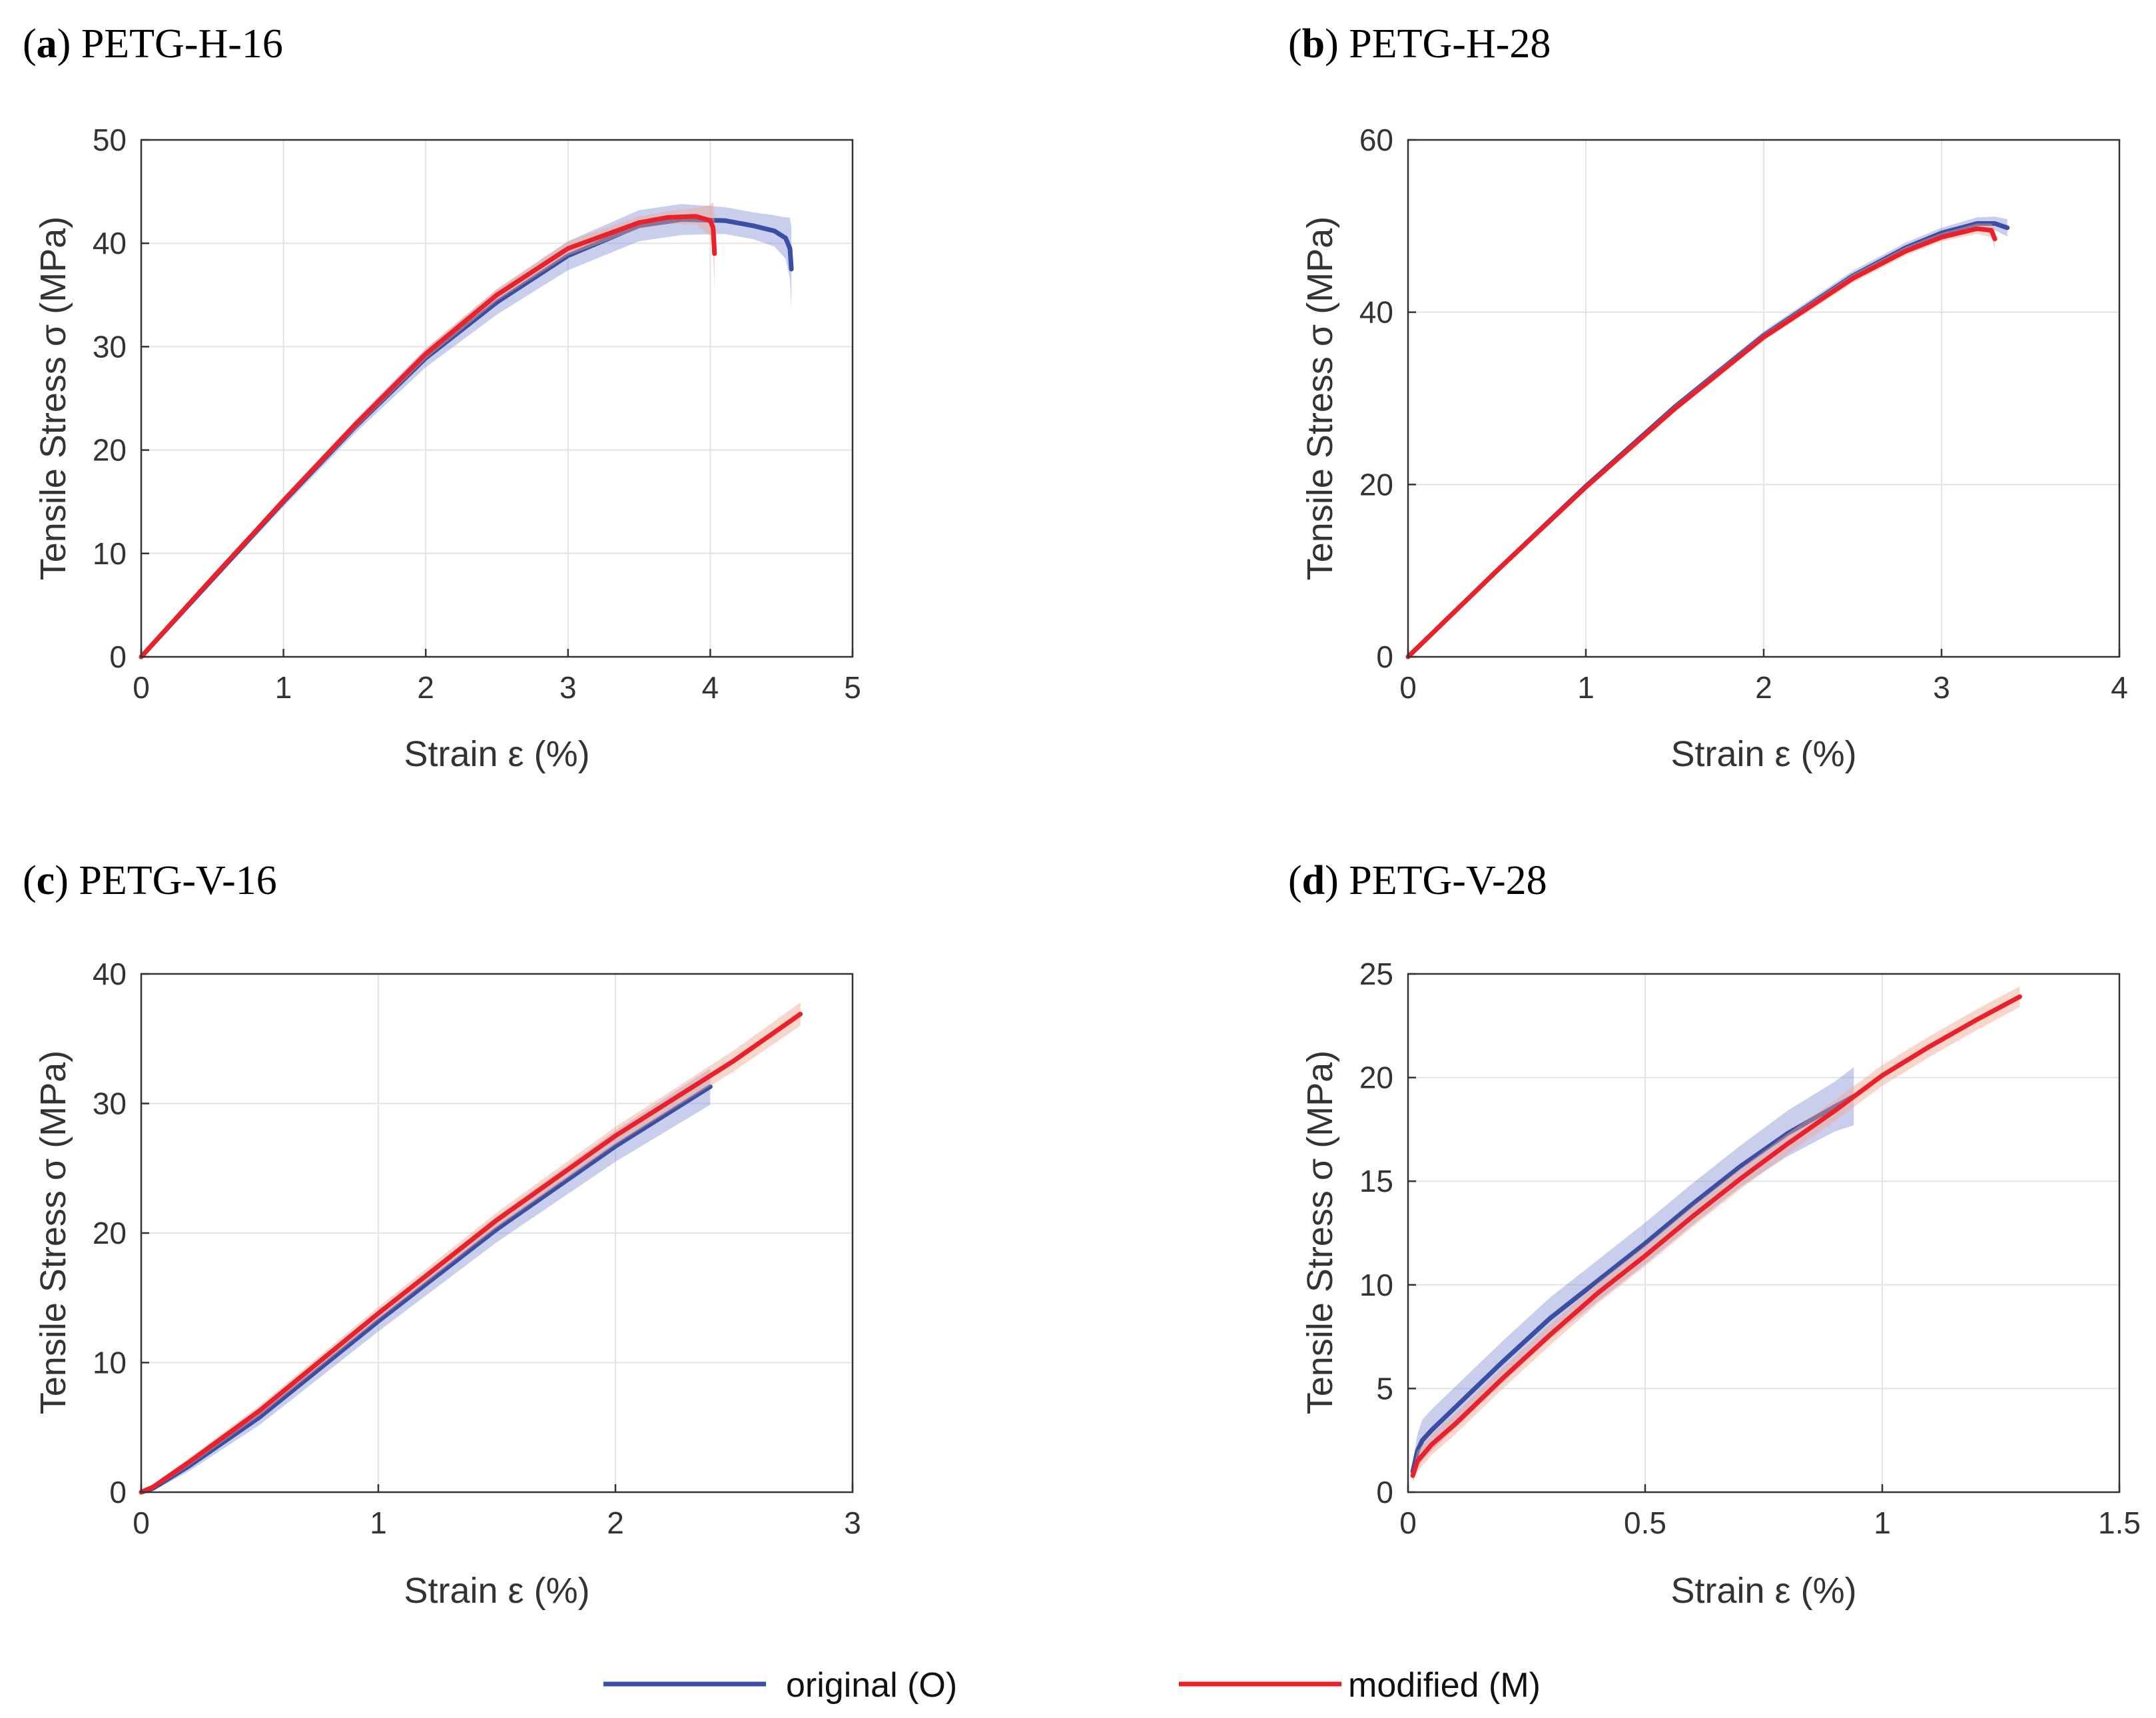 The height and width of the screenshot is (1718, 2156). Describe the element at coordinates (1763, 754) in the screenshot. I see `panel-b-xlabel: Strain ε (%)` at that location.